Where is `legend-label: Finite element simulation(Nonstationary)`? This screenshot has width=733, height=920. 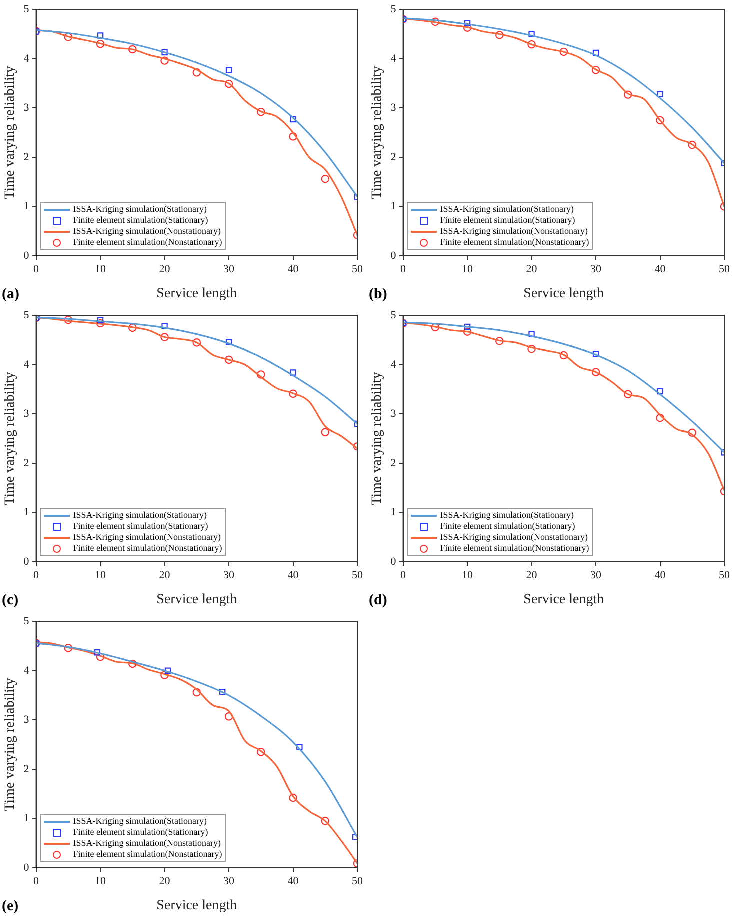
legend-label: Finite element simulation(Nonstationary) is located at coordinates (515, 242).